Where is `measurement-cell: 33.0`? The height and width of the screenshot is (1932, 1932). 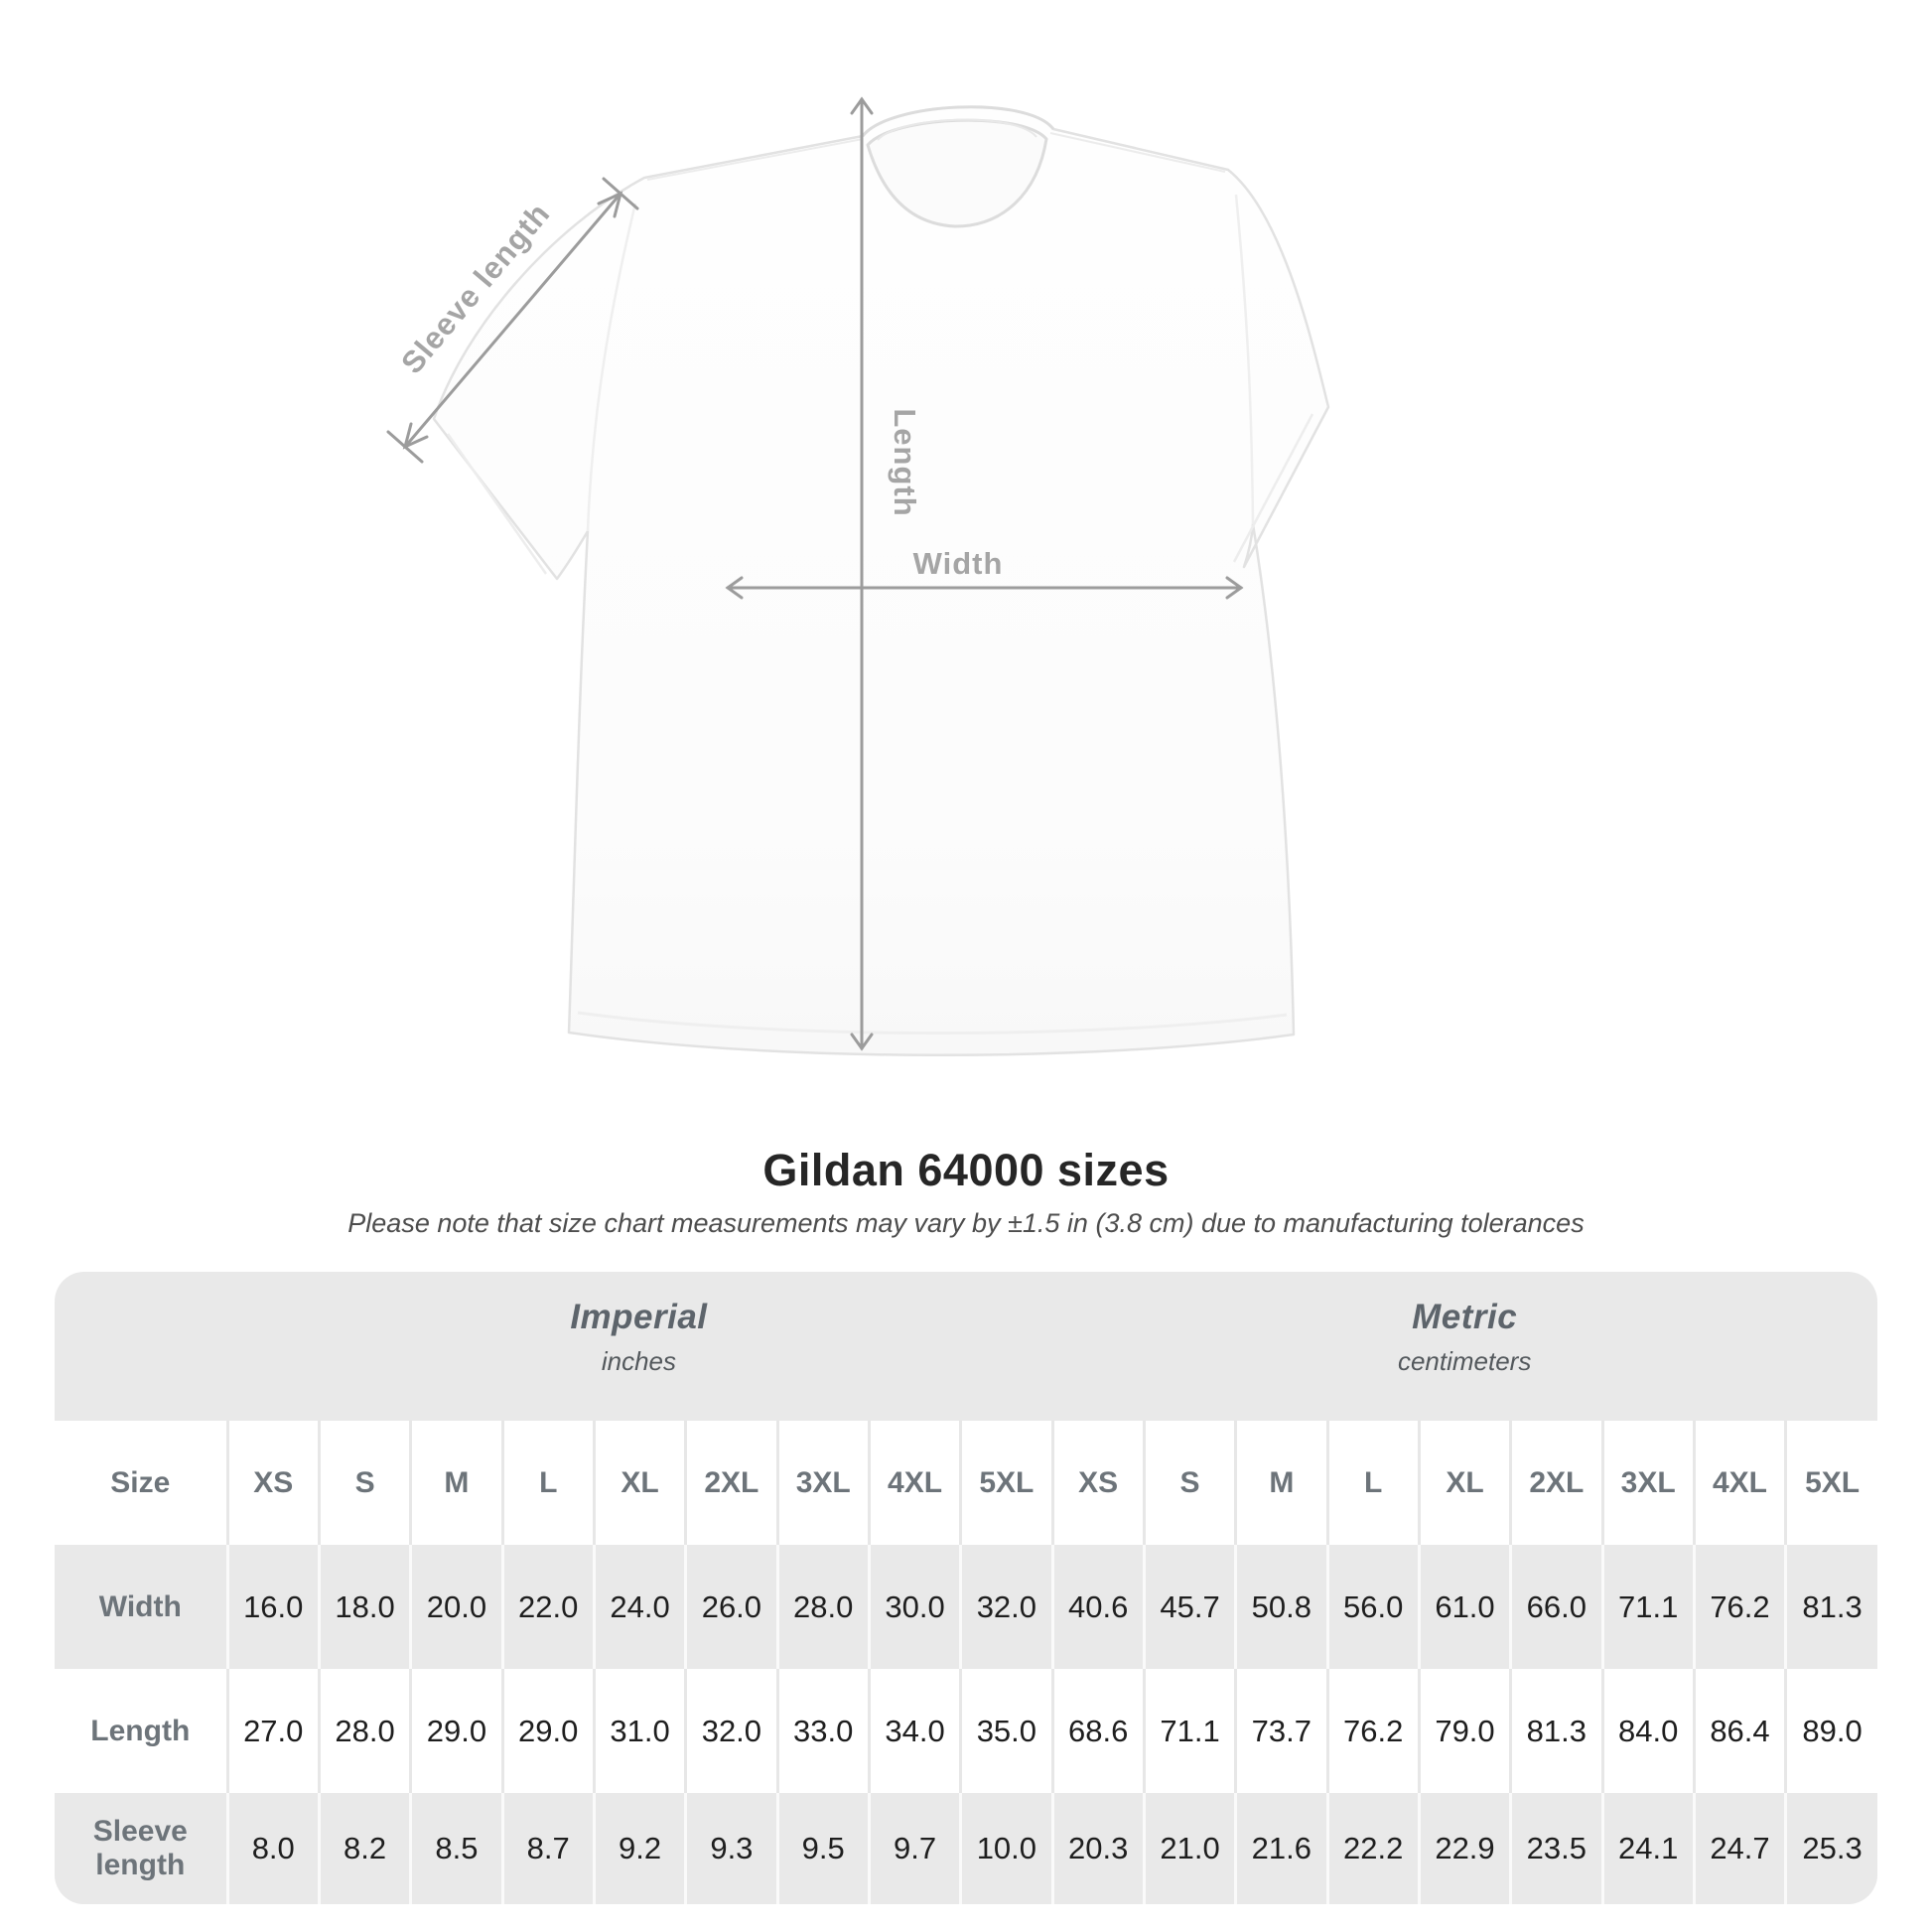 measurement-cell: 33.0 is located at coordinates (822, 1731).